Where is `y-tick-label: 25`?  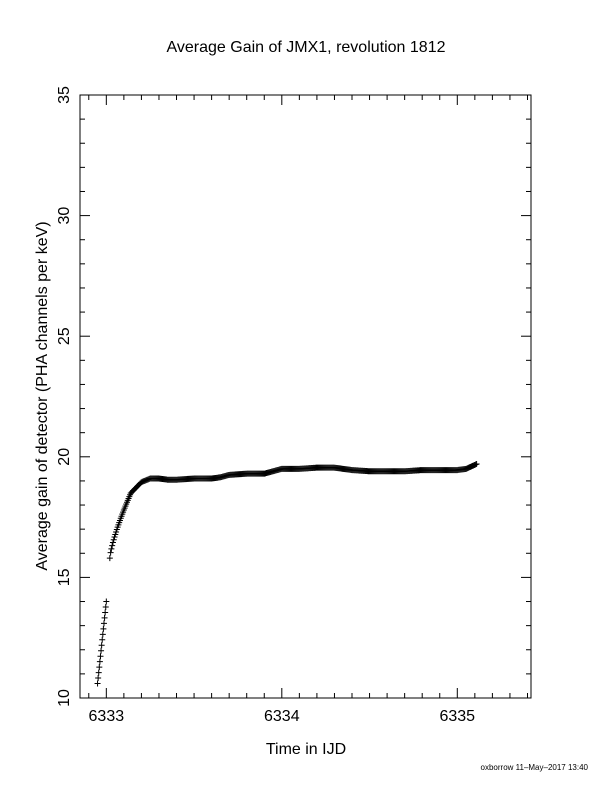 y-tick-label: 25 is located at coordinates (64, 336).